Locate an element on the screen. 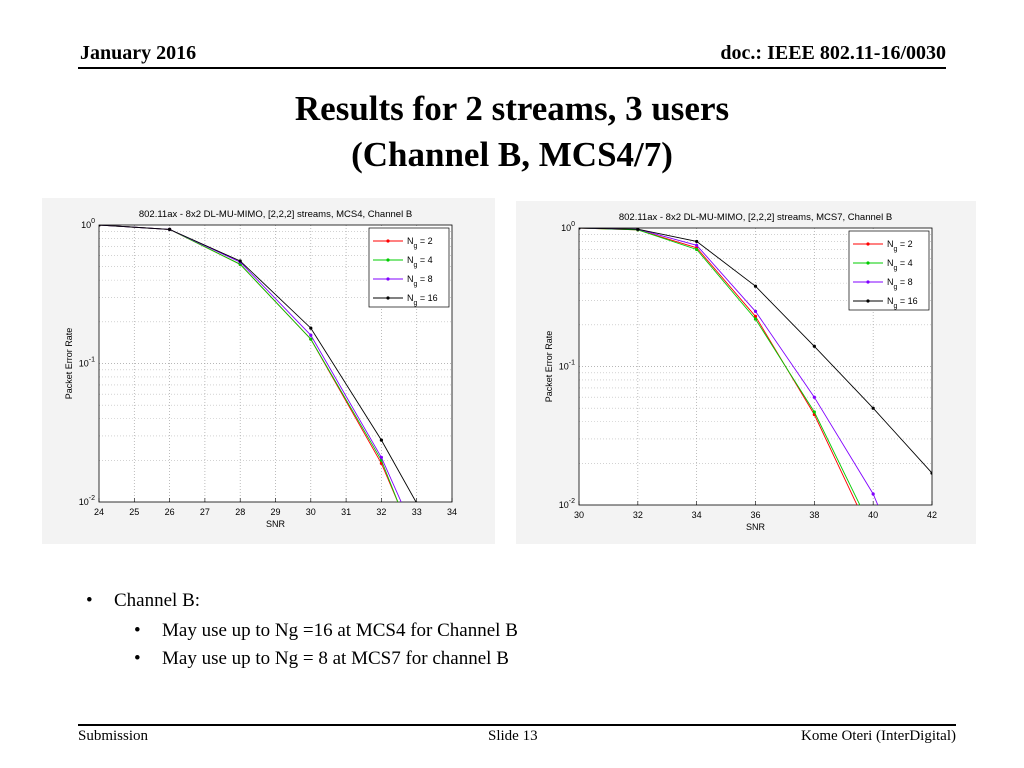 This screenshot has height=768, width=1024. x-tick-label: 28 is located at coordinates (240, 512).